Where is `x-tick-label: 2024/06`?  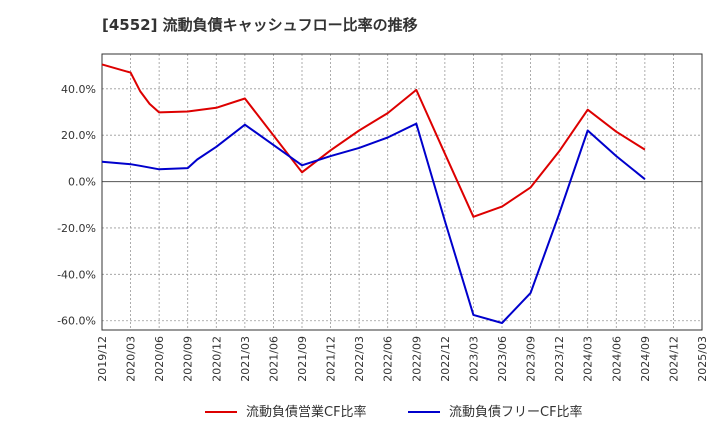
x-tick-label: 2024/06 is located at coordinates (616, 359).